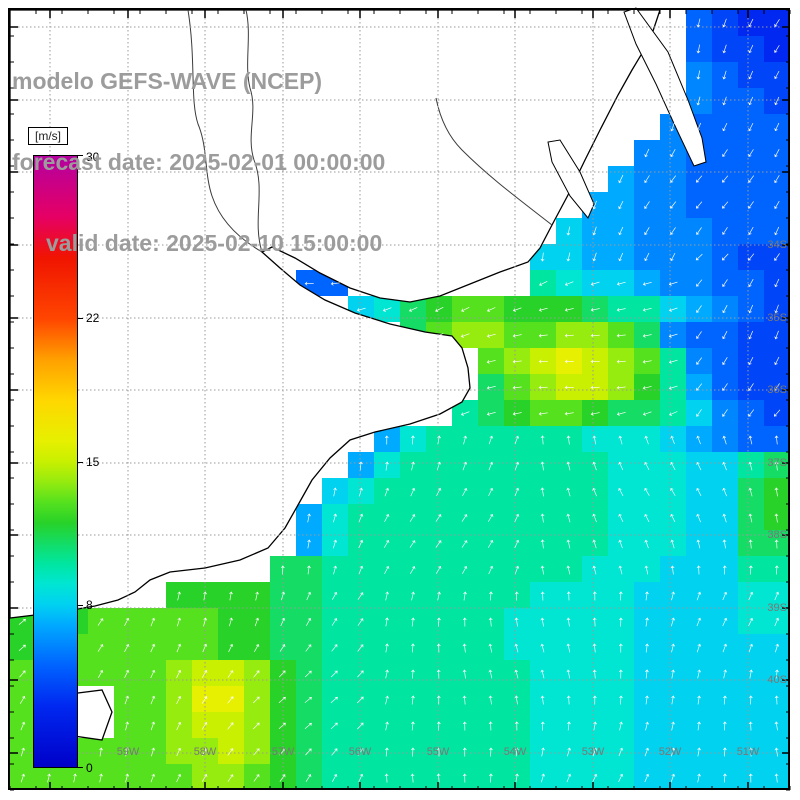 This screenshot has width=800, height=800. What do you see at coordinates (93, 461) in the screenshot?
I see `colorbar-tick-label: 15` at bounding box center [93, 461].